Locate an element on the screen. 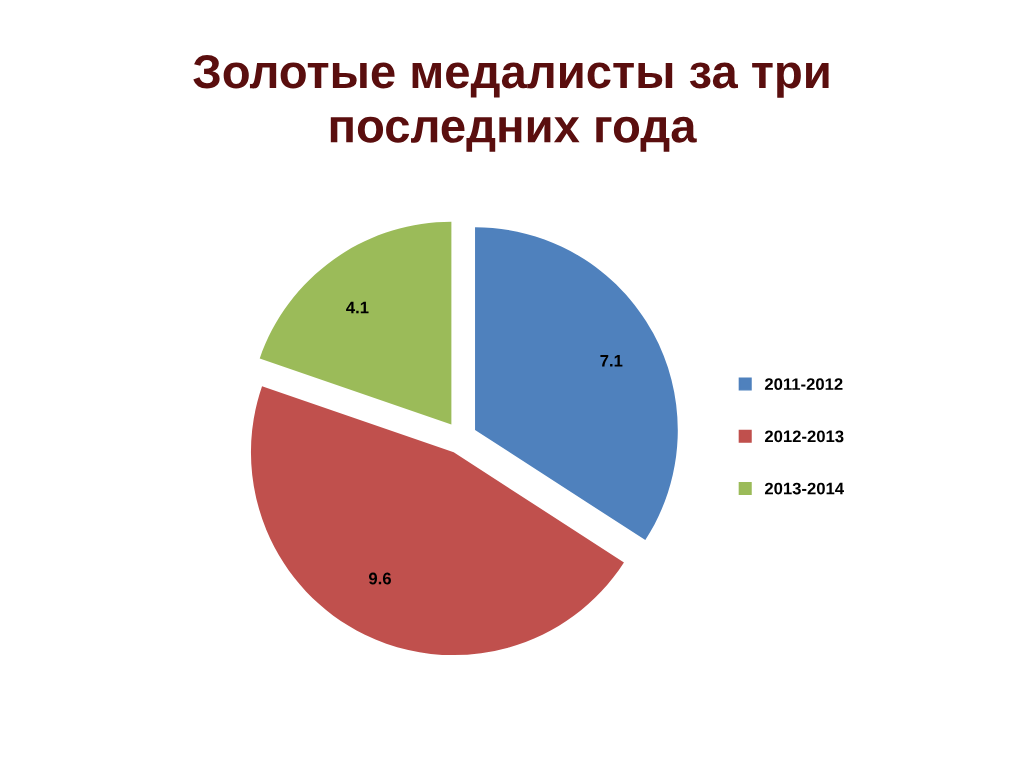 The width and height of the screenshot is (1024, 768). legend-label: 2013-2014 is located at coordinates (804, 488).